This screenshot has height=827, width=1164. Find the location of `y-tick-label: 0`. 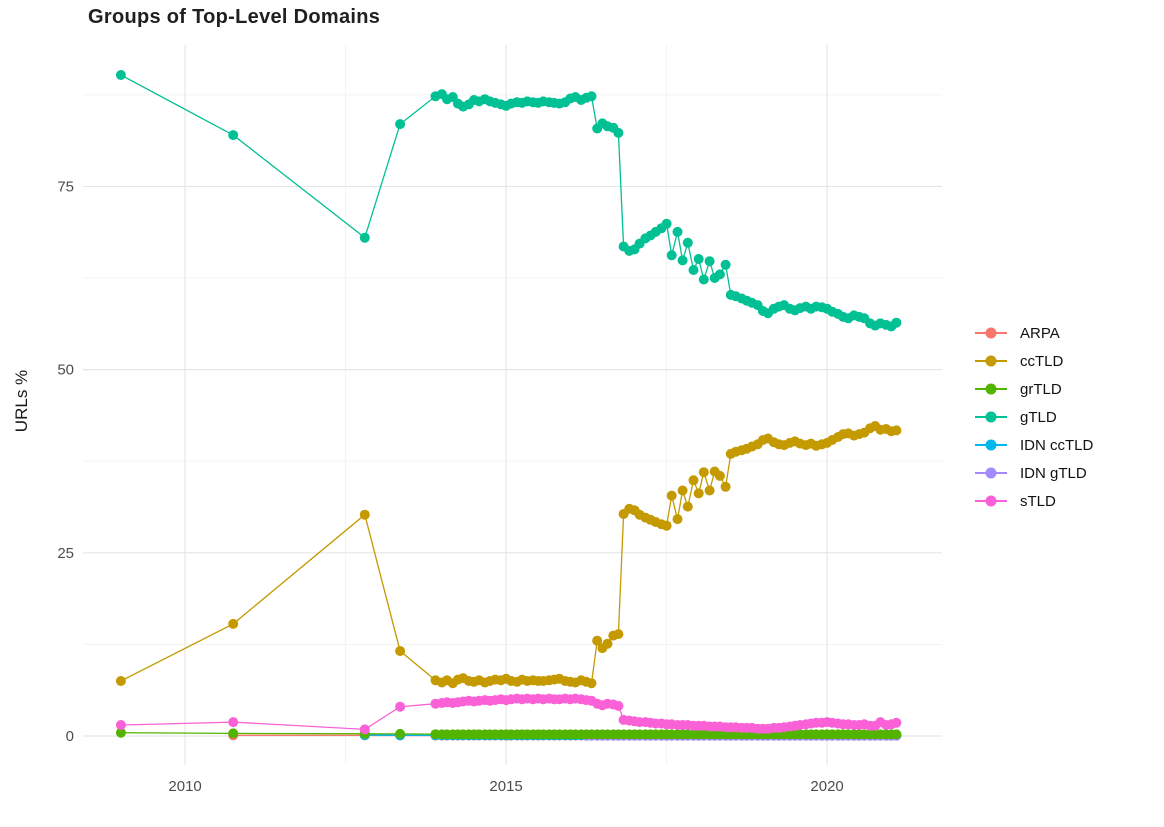

y-tick-label: 0 is located at coordinates (70, 736).